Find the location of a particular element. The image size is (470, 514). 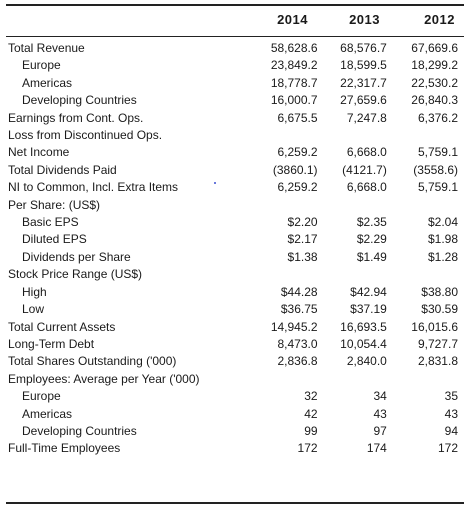

value-2013: $1.49 is located at coordinates (371, 256).